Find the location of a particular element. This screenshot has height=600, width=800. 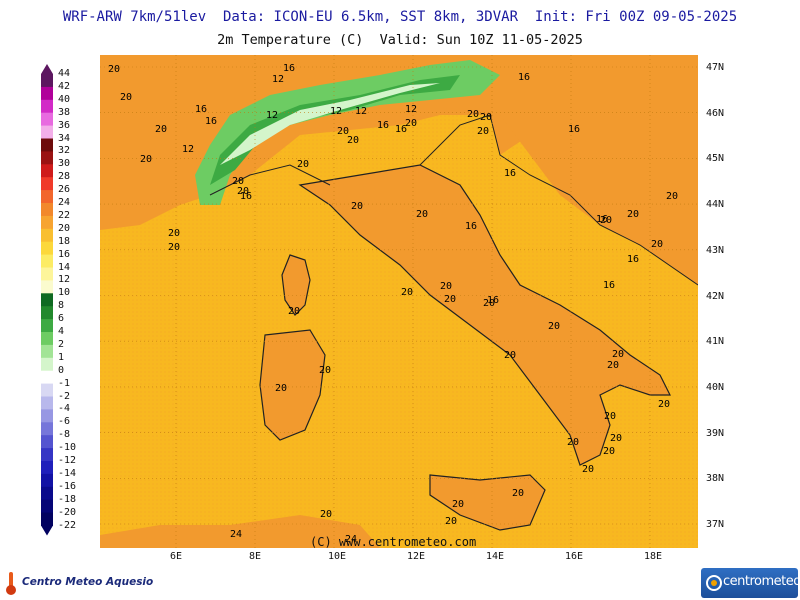

legend-label: -16 is located at coordinates (67, 486).